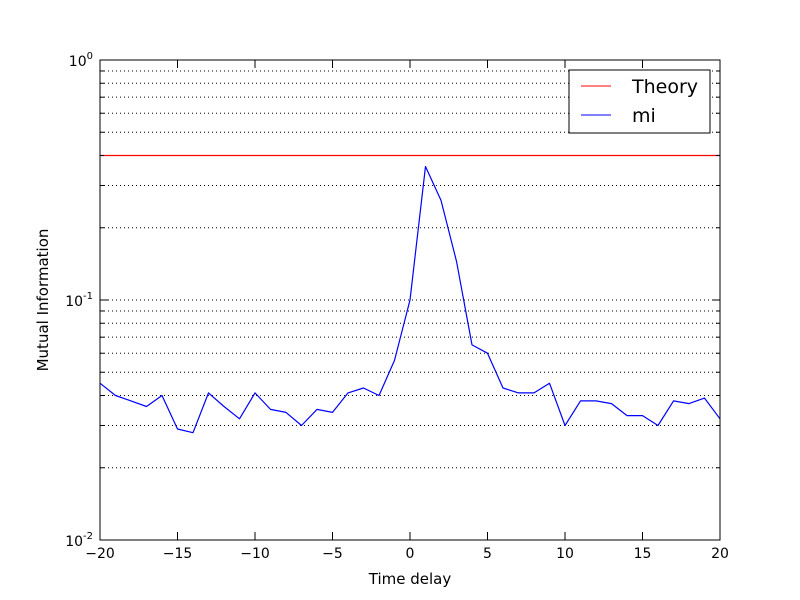 The height and width of the screenshot is (600, 800). I want to click on x-tick-label: 0, so click(410, 554).